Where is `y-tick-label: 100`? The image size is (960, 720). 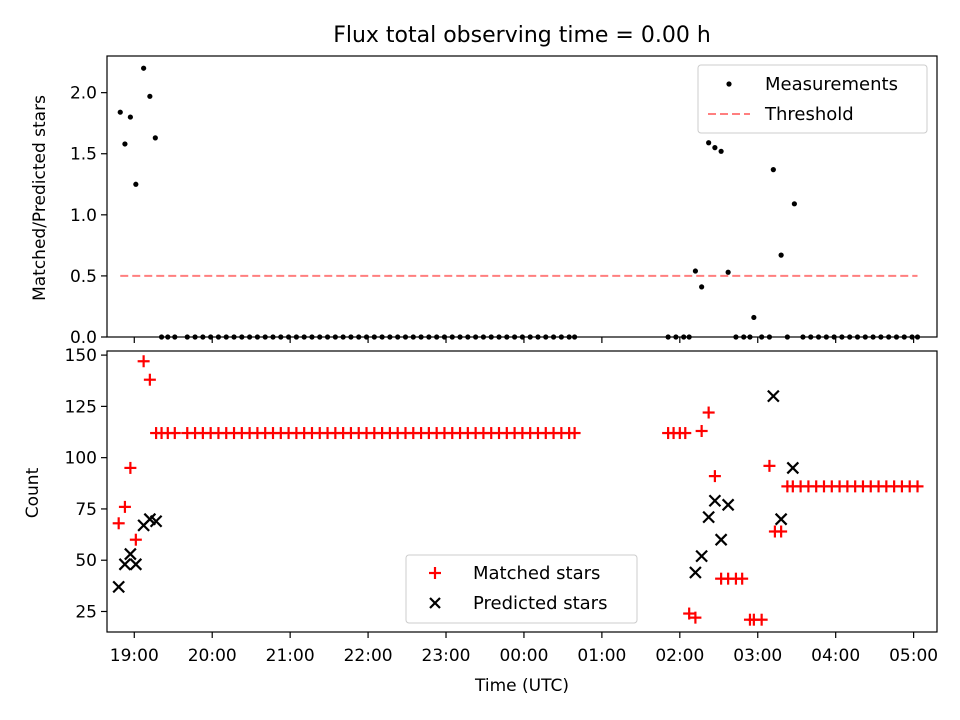 y-tick-label: 100 is located at coordinates (81, 459).